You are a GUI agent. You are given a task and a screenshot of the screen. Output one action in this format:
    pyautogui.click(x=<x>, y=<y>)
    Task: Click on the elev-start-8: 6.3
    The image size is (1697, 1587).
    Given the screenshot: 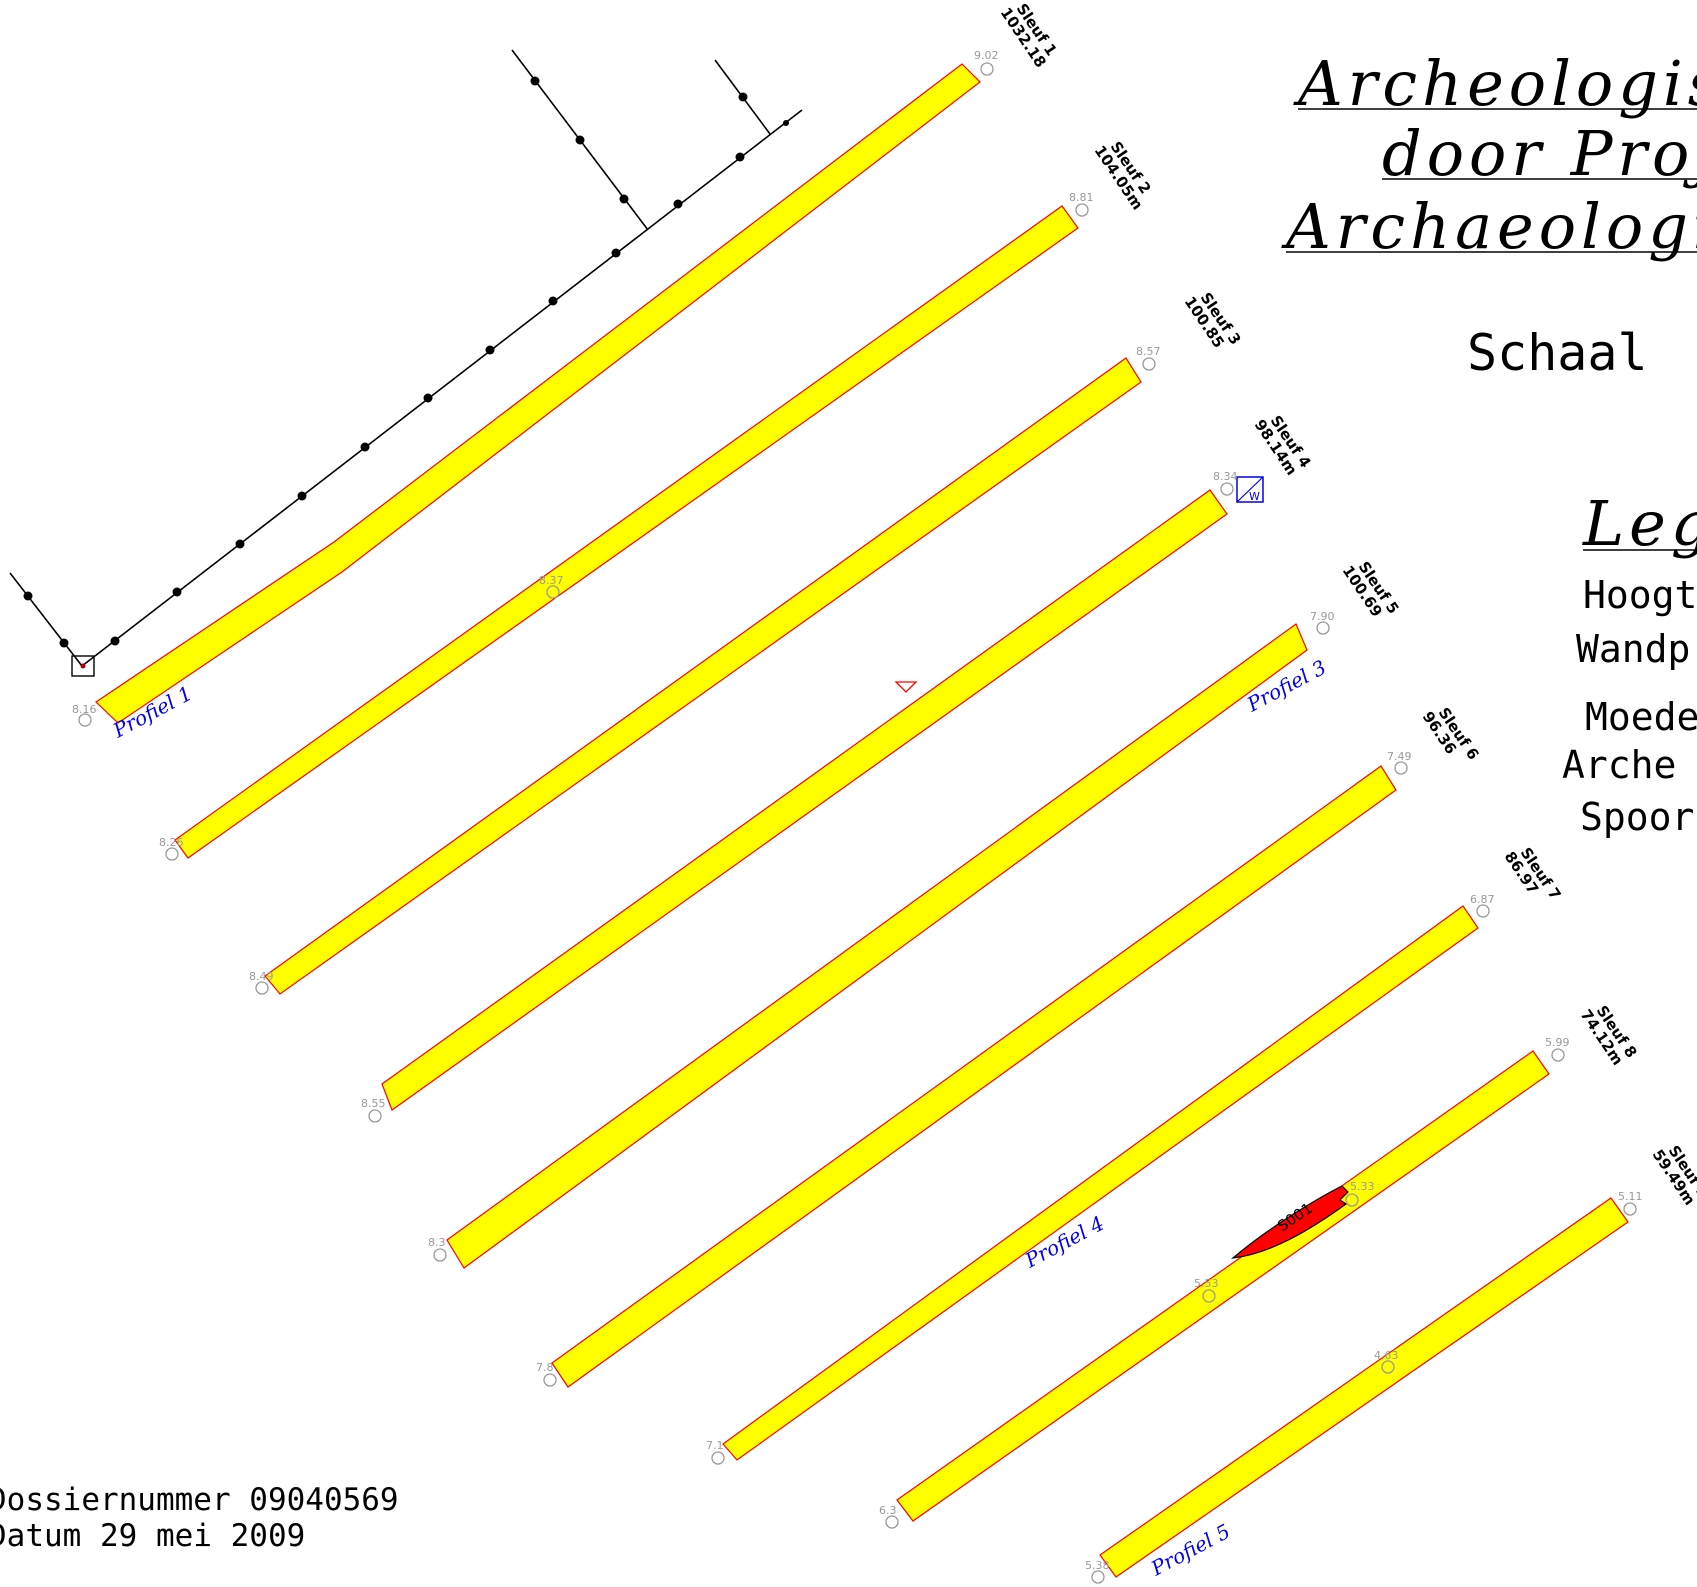 What is the action you would take?
    pyautogui.click(x=888, y=1510)
    